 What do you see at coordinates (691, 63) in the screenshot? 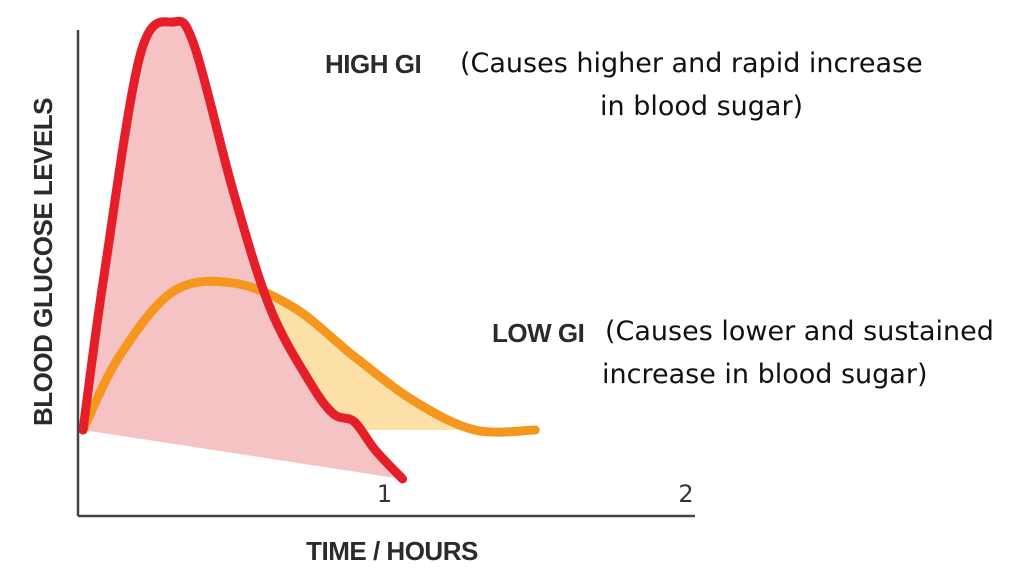
I see `high-gi-description-line-1: (Causes higher and rapid increase` at bounding box center [691, 63].